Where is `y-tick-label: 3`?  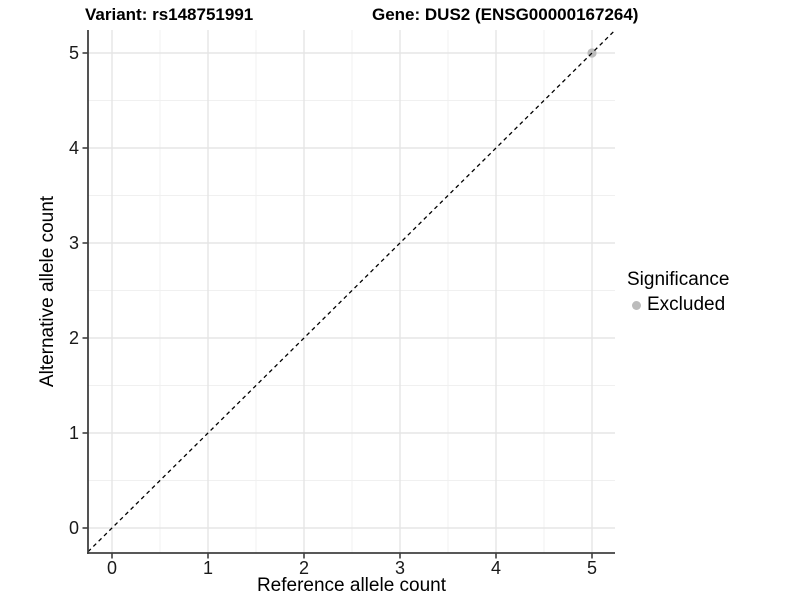 y-tick-label: 3 is located at coordinates (74, 243).